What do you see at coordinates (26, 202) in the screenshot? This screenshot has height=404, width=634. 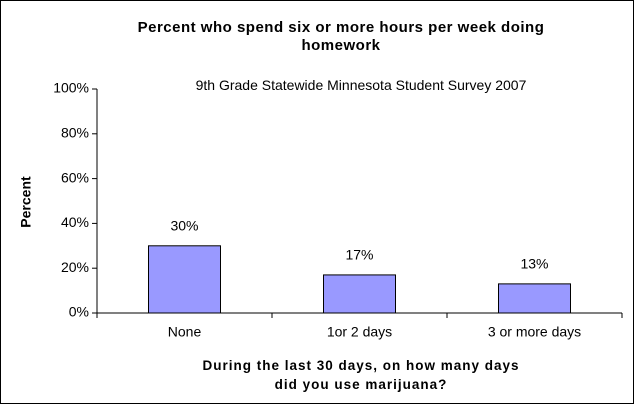 I see `y-axis-label: Percent` at bounding box center [26, 202].